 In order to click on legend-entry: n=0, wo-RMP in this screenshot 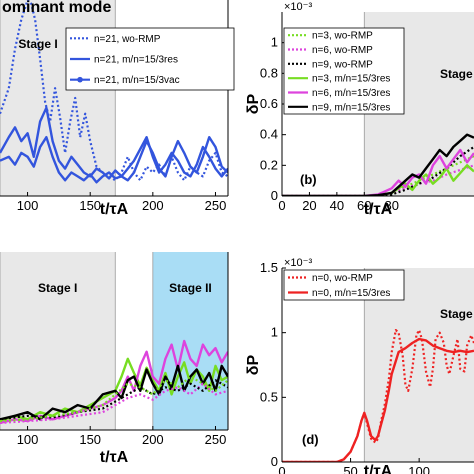, I will do `click(342, 278)`.